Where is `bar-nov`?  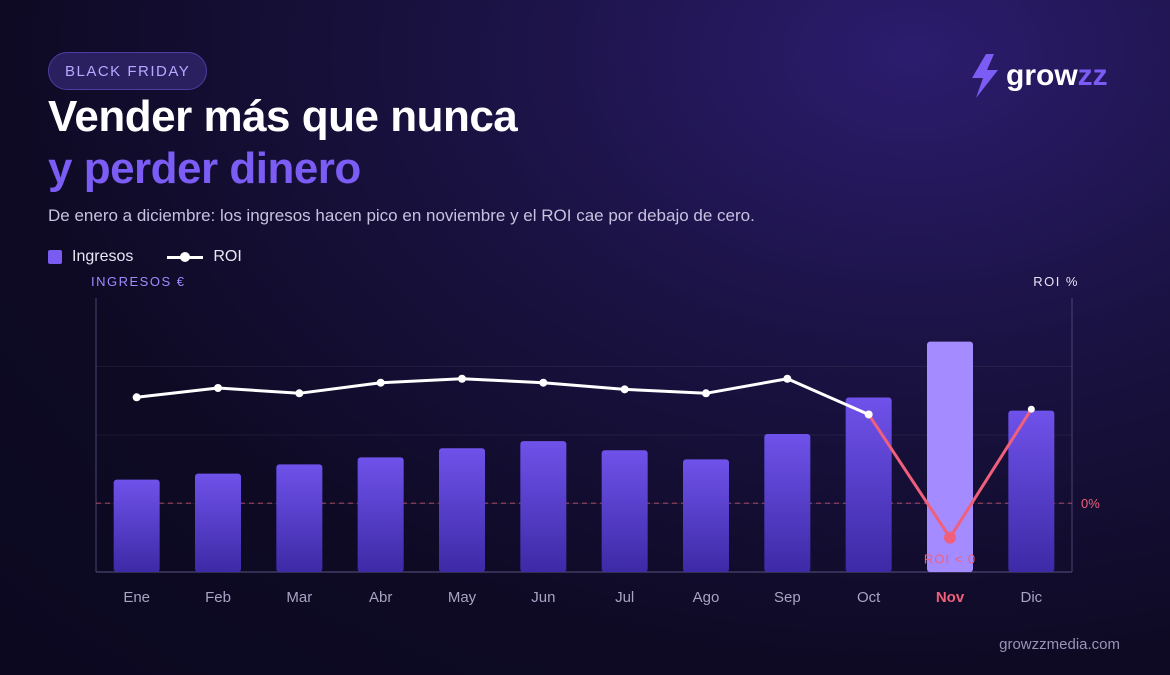 bar-nov is located at coordinates (950, 456).